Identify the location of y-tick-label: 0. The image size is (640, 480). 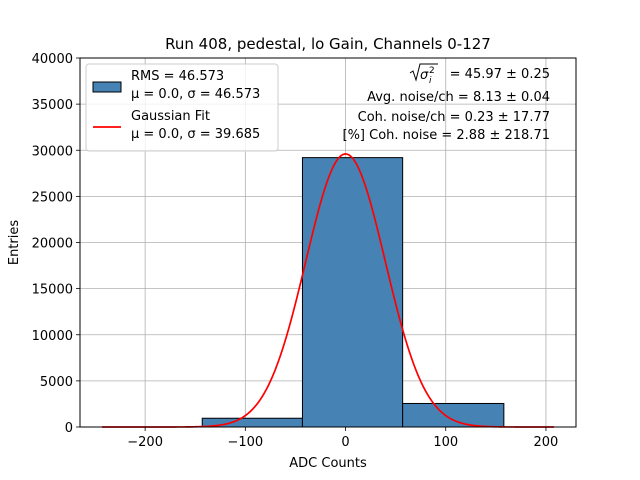
(69, 428).